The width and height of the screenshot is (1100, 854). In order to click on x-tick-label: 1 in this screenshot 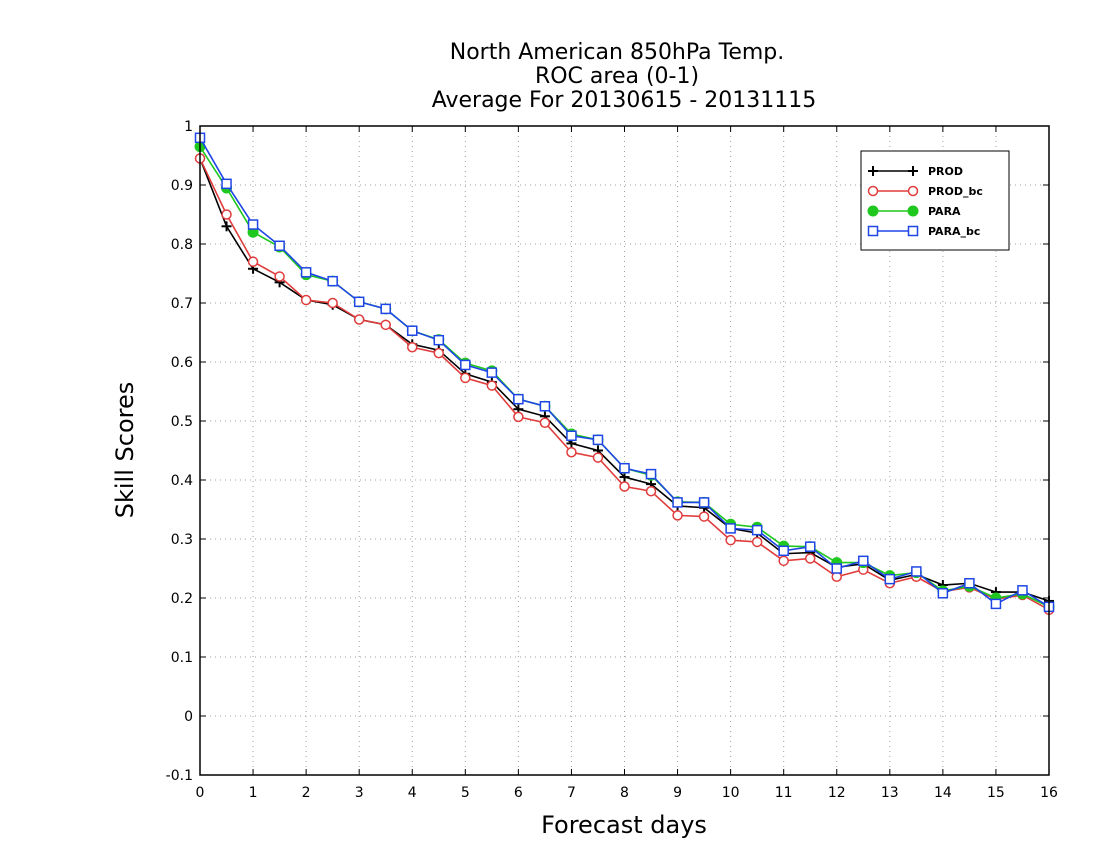, I will do `click(253, 793)`.